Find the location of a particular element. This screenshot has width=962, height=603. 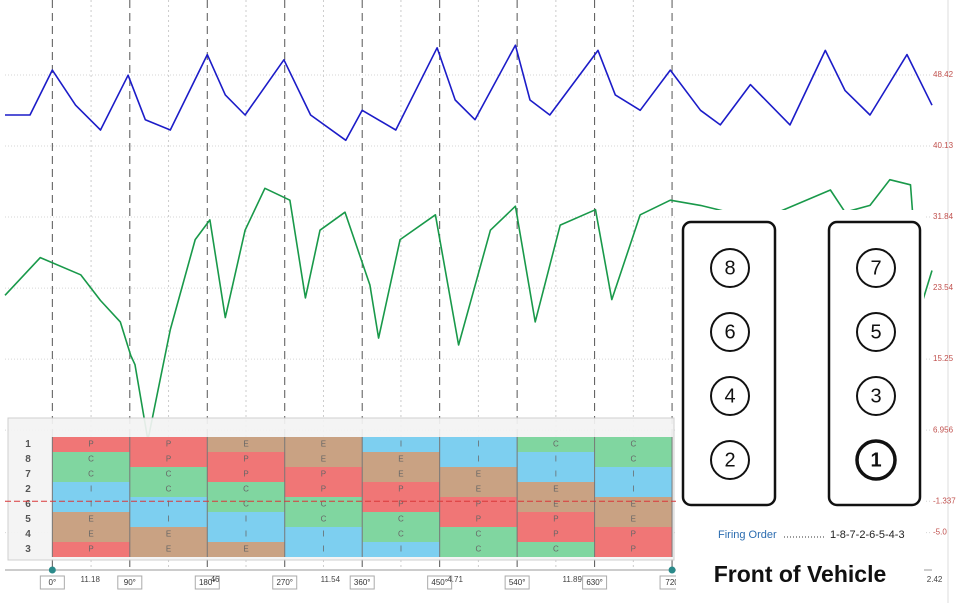

cylinder-number: 1 is located at coordinates (875, 460).